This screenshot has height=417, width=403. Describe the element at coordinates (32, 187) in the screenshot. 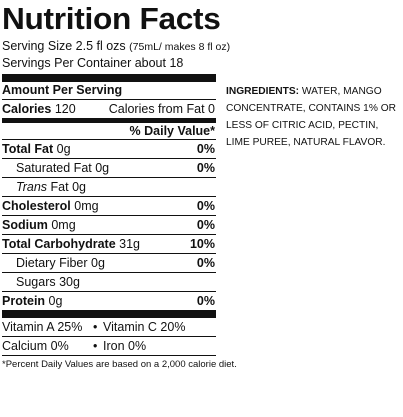

I see `nutrient-name-italic: Trans` at that location.